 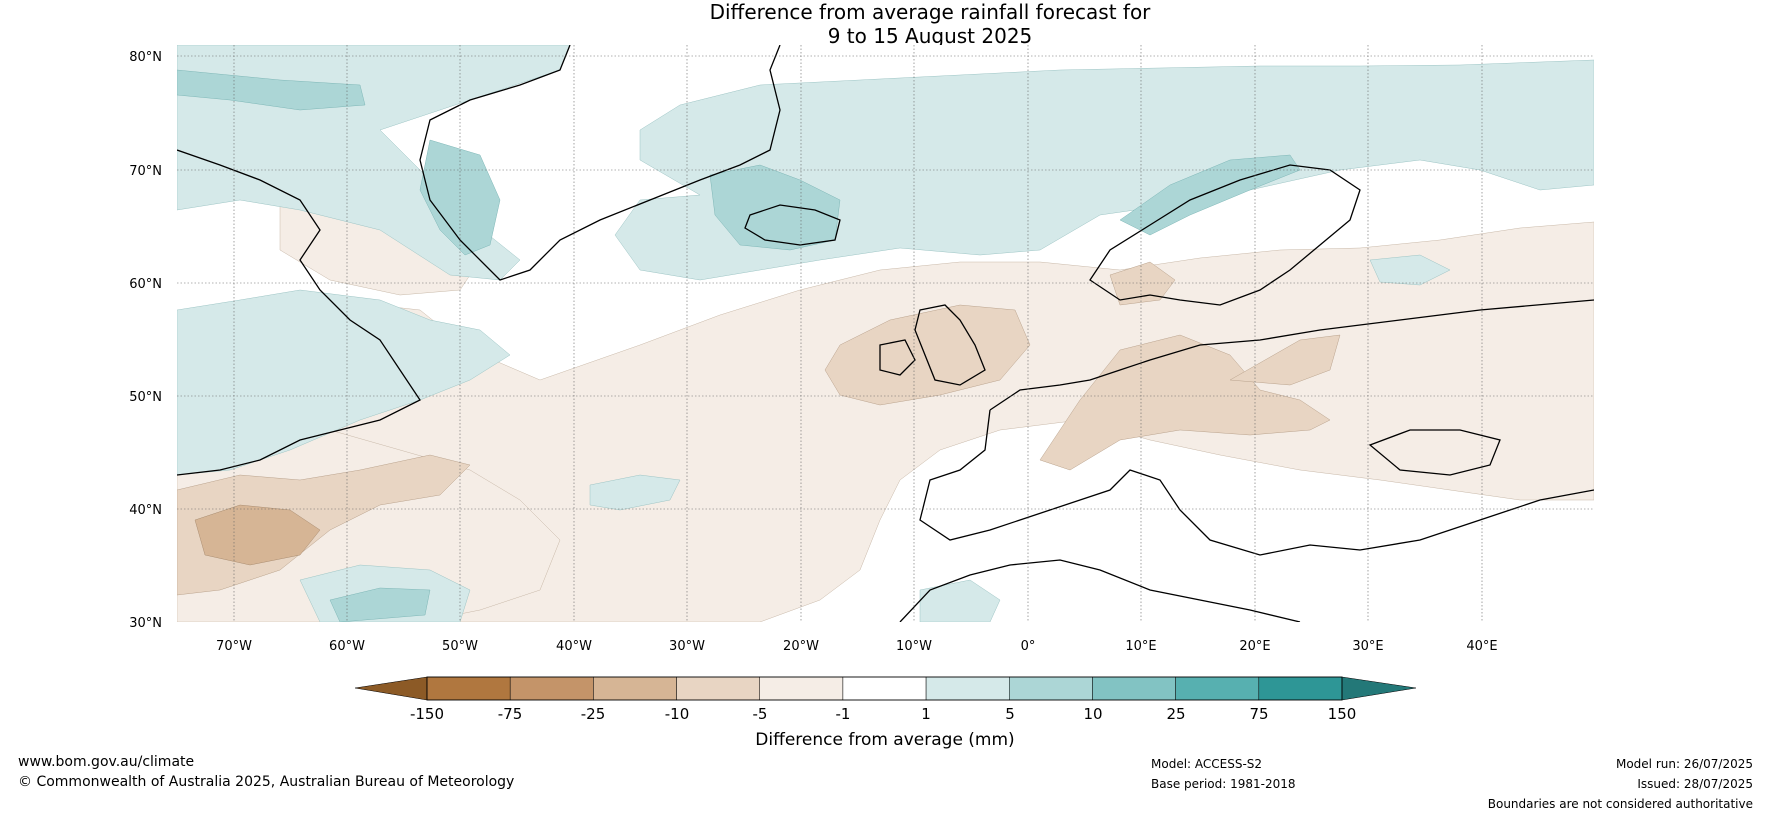 I want to click on colorbar-extend-high, so click(x=1379, y=688).